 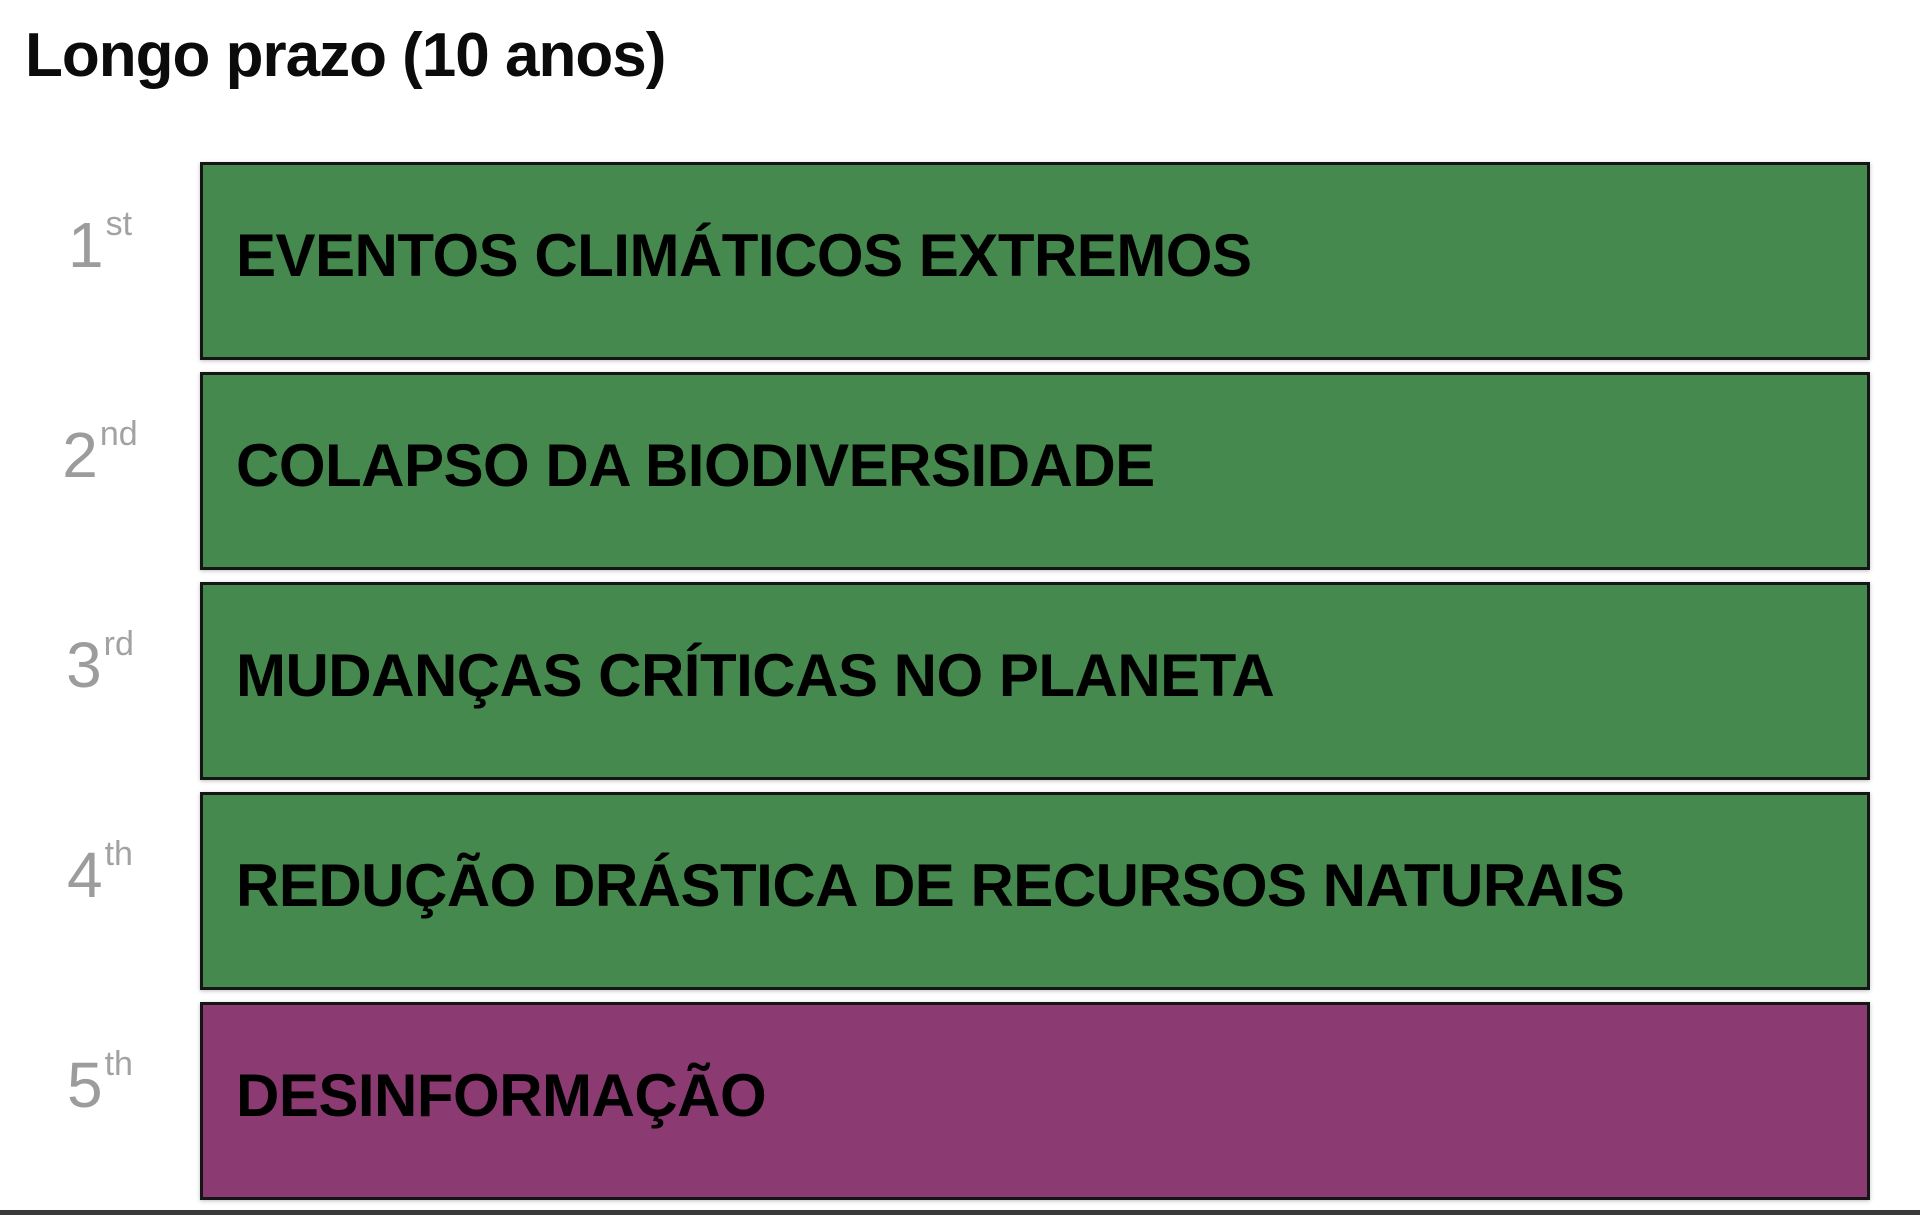 What do you see at coordinates (695, 465) in the screenshot?
I see `risk-label-2: COLAPSO DA BIODIVERSIDADE` at bounding box center [695, 465].